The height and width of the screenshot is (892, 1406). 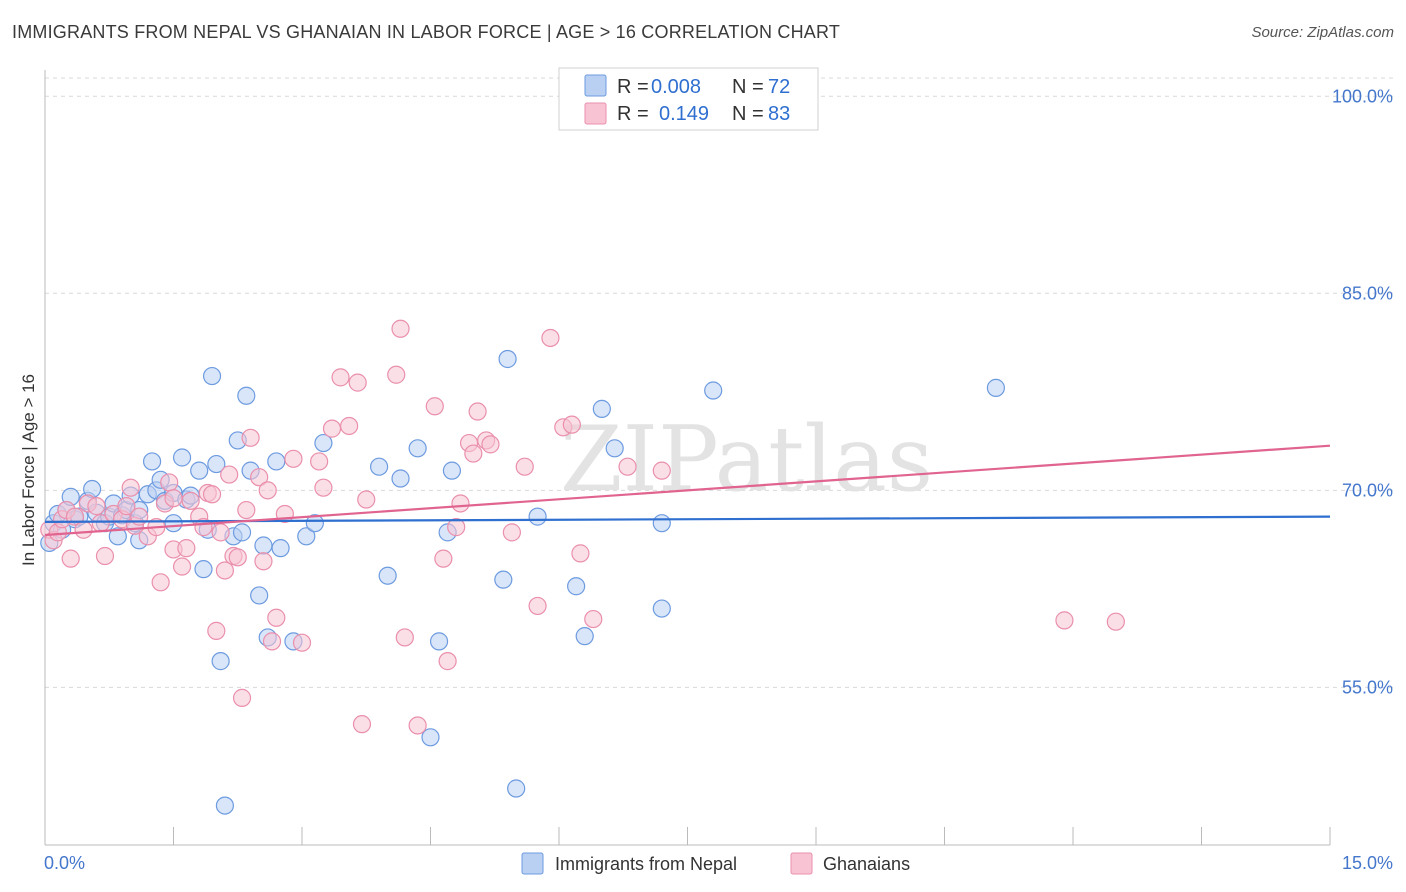 I want to click on bottom-legend-swatch-ghana, so click(x=801, y=863).